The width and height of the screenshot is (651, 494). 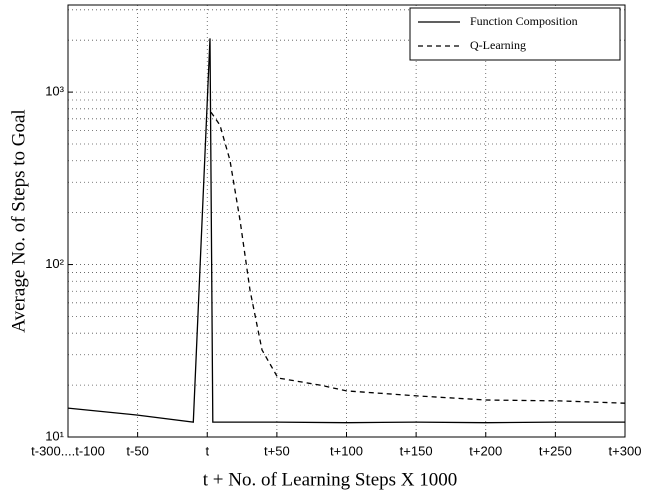 I want to click on legend-label: Function Composition, so click(x=524, y=21).